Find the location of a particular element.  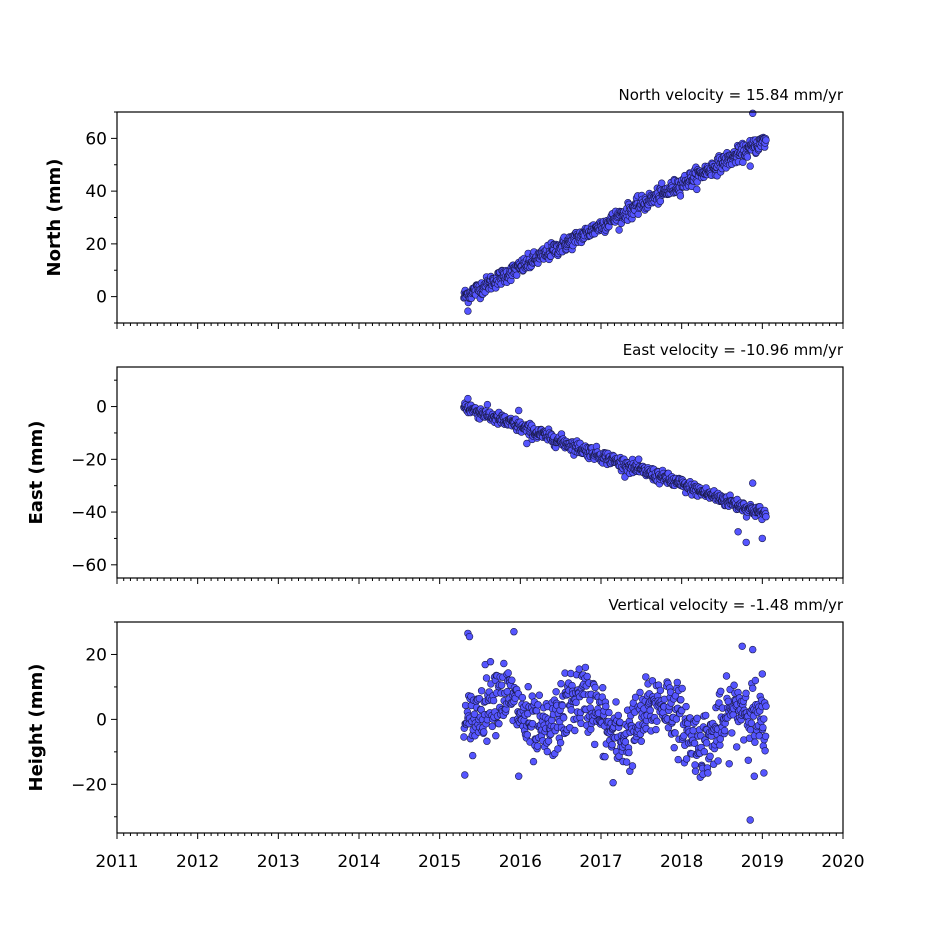

y-tick-label: 60 is located at coordinates (96, 139).